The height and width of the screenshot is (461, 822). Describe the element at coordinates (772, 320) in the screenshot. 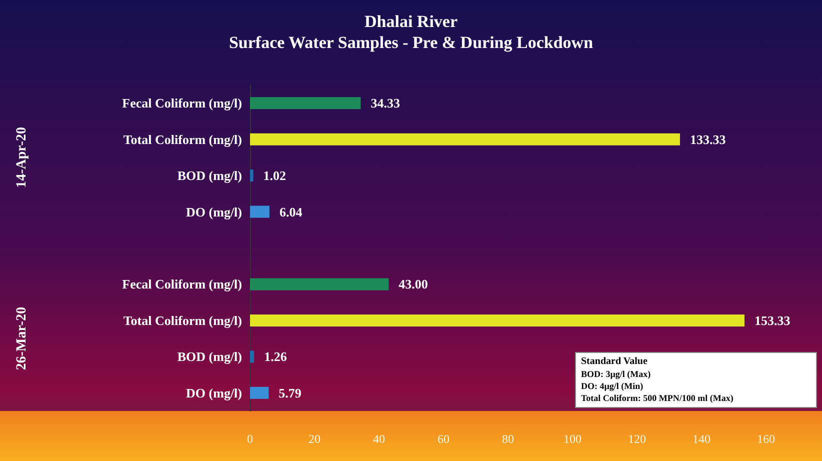

I see `data-label: 153.33` at that location.